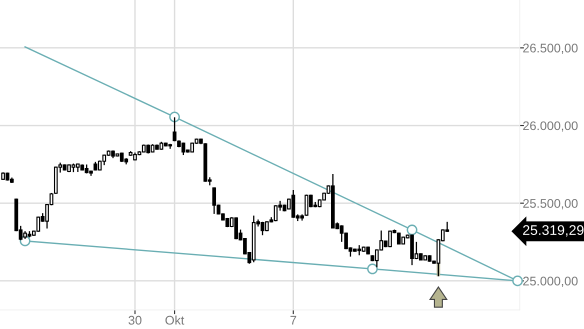 The image size is (584, 329). What do you see at coordinates (174, 320) in the screenshot?
I see `x-tick-label: Okt` at bounding box center [174, 320].